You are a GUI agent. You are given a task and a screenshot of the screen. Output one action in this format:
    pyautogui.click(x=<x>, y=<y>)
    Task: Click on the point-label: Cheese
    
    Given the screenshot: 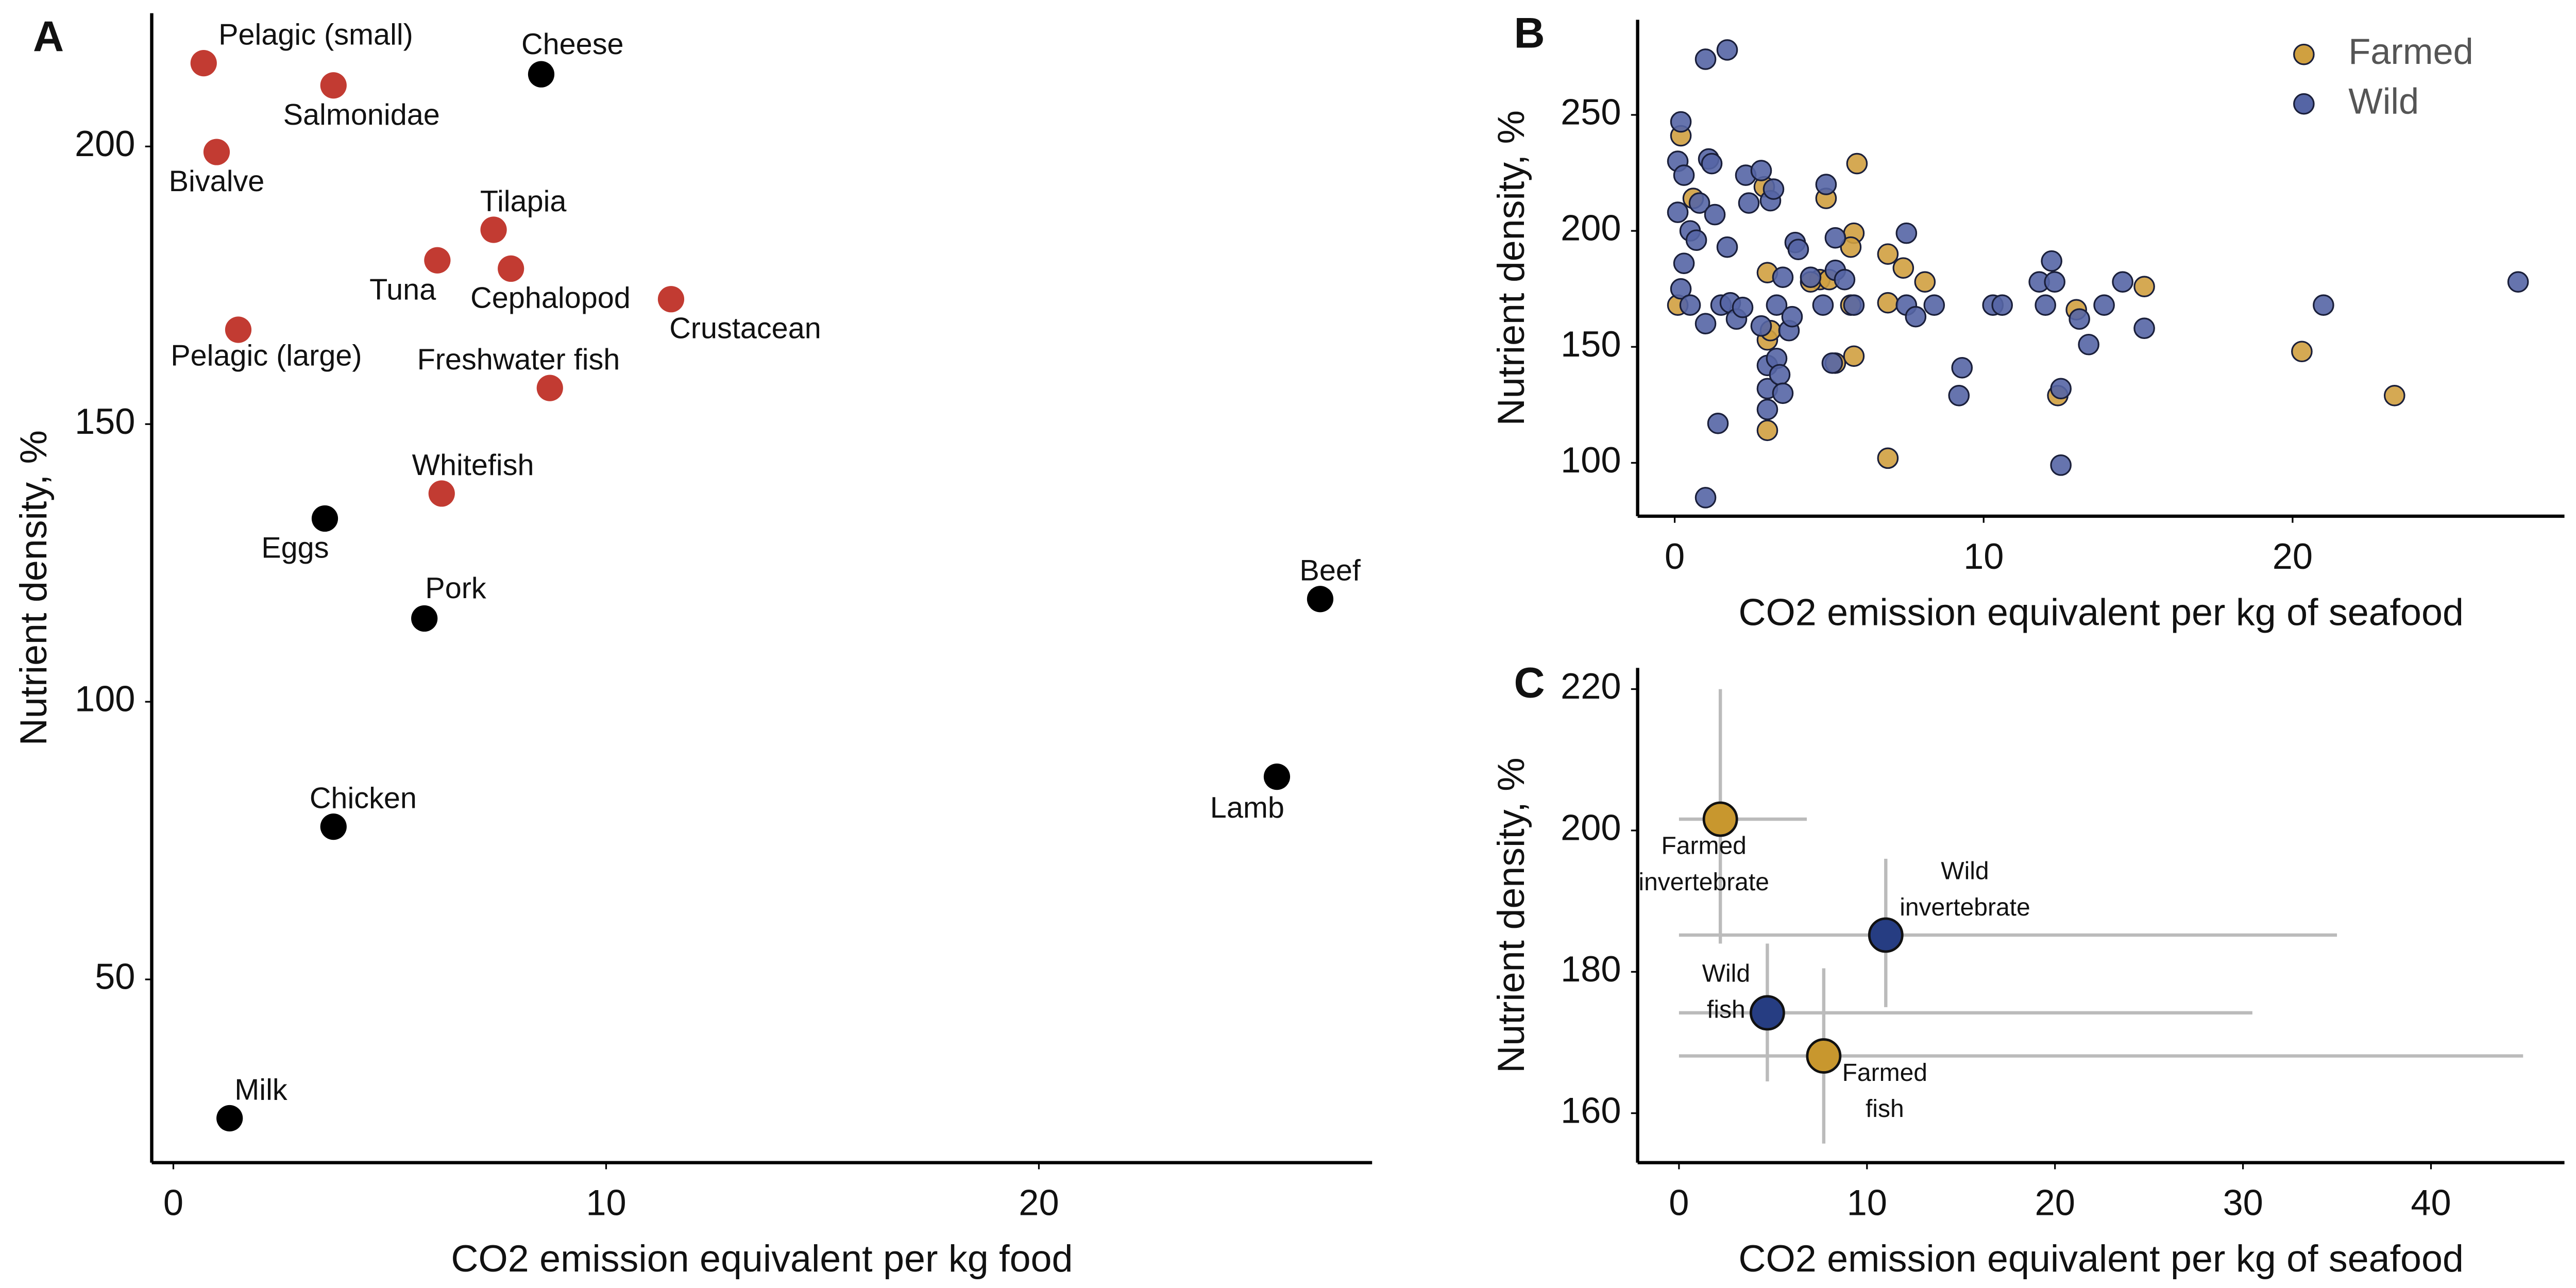 What is the action you would take?
    pyautogui.click(x=572, y=44)
    